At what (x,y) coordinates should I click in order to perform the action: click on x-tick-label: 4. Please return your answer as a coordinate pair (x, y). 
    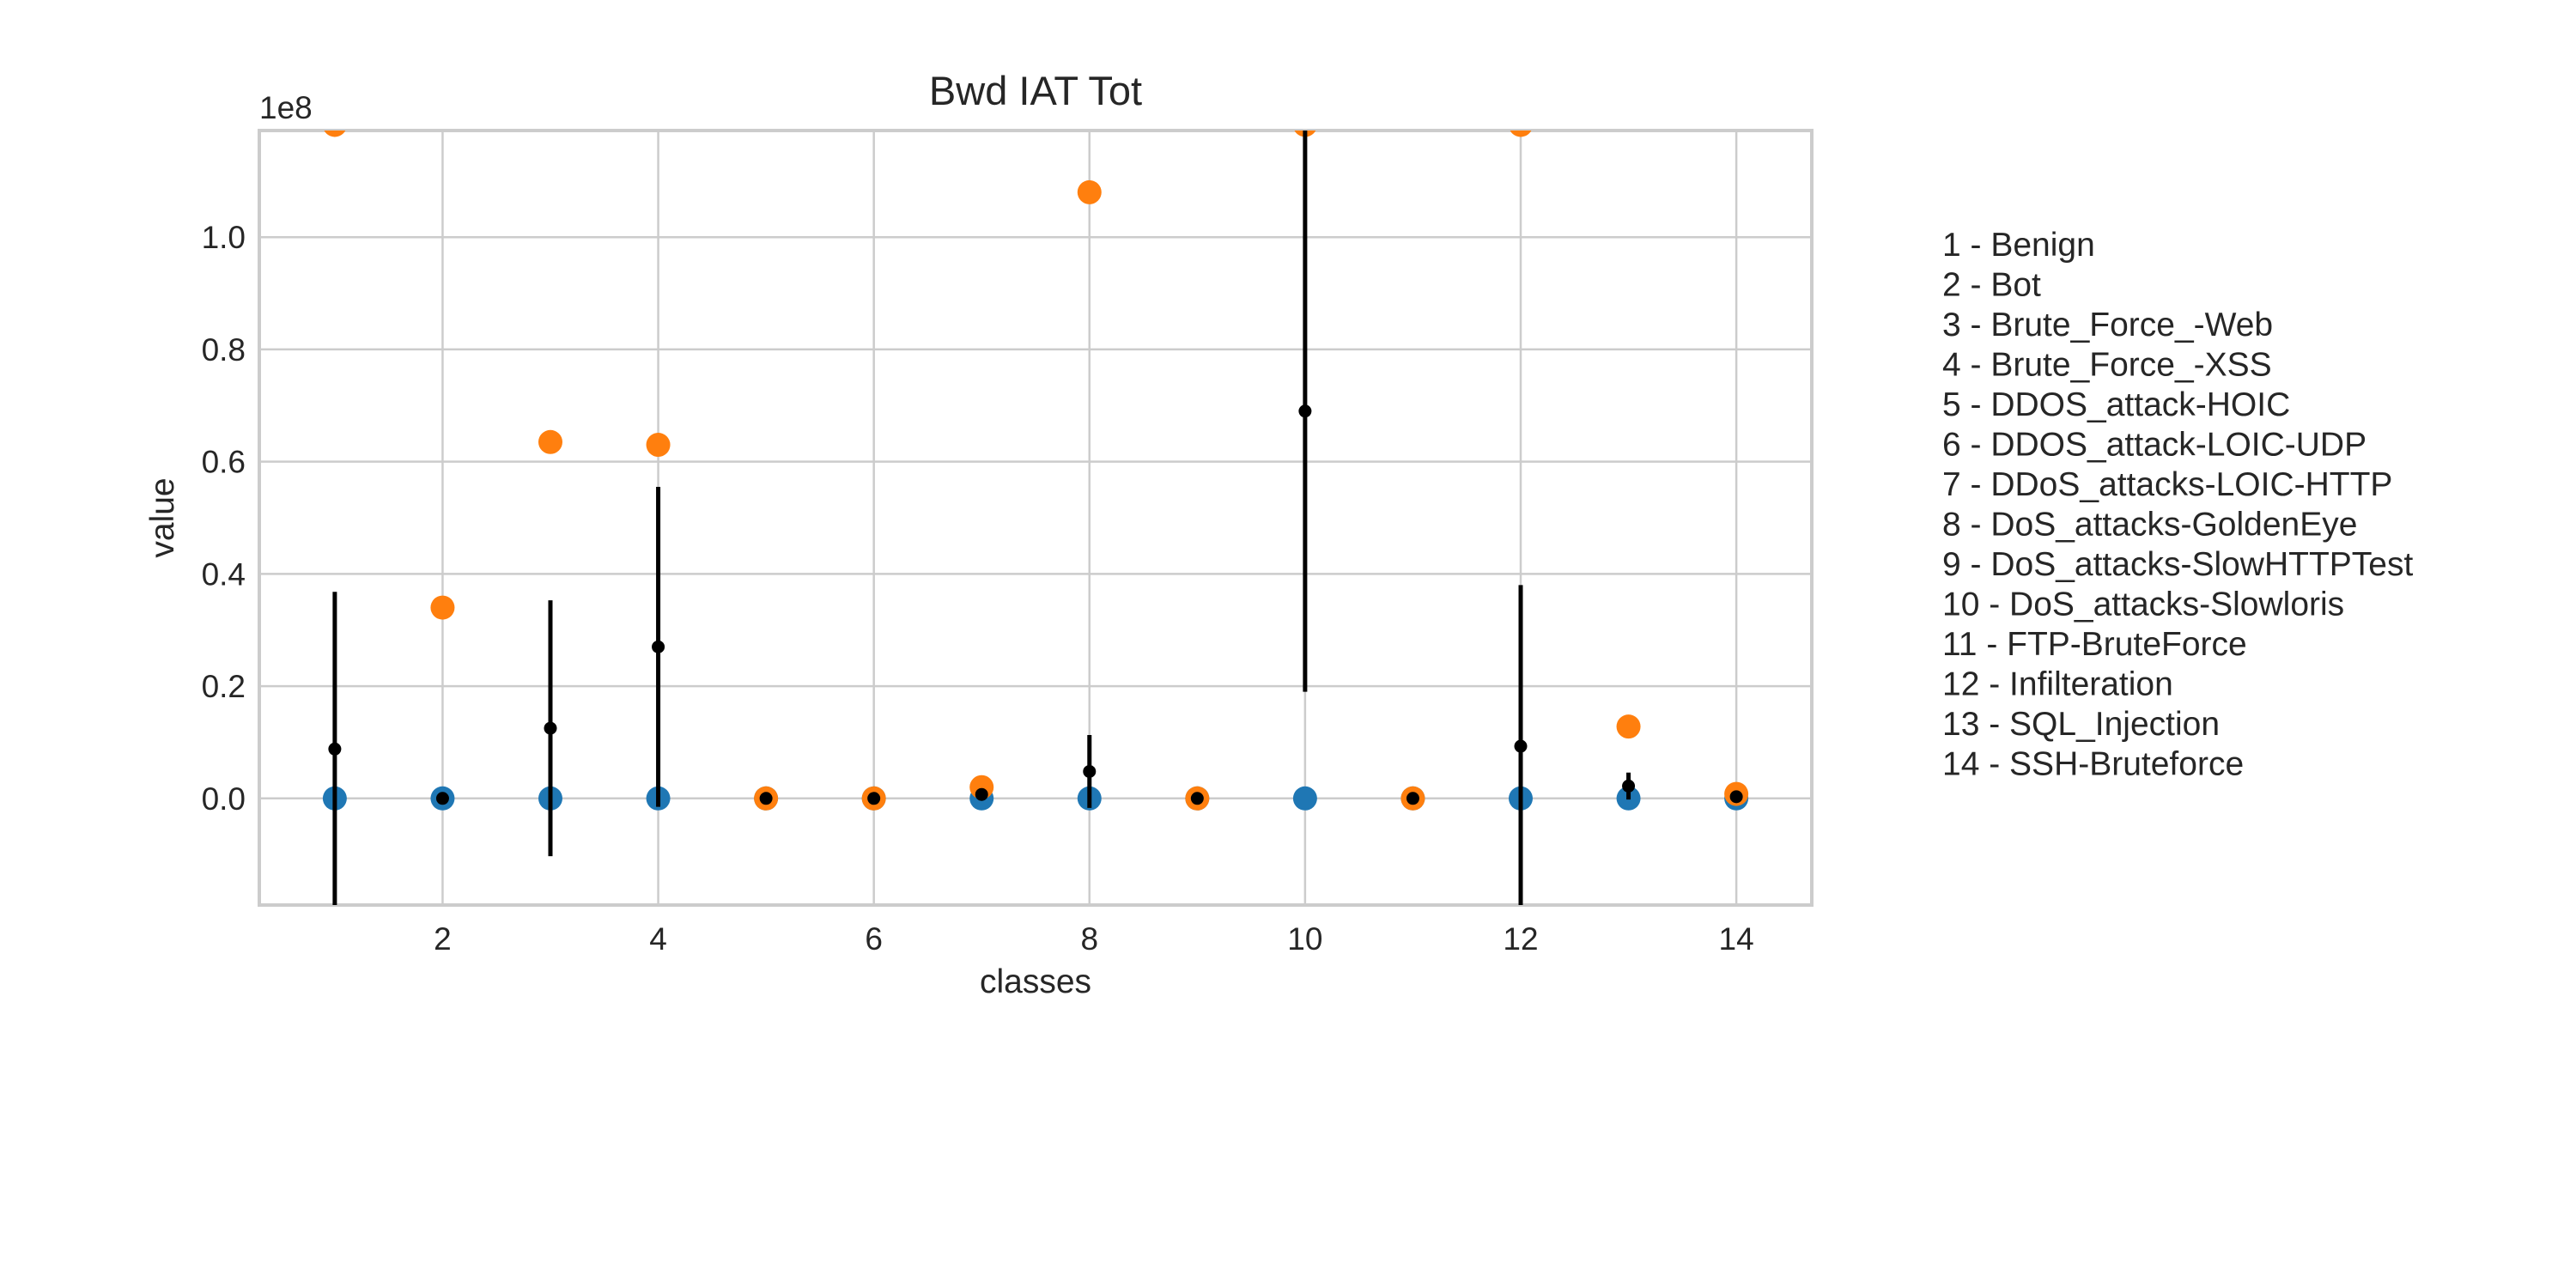
    Looking at the image, I should click on (658, 939).